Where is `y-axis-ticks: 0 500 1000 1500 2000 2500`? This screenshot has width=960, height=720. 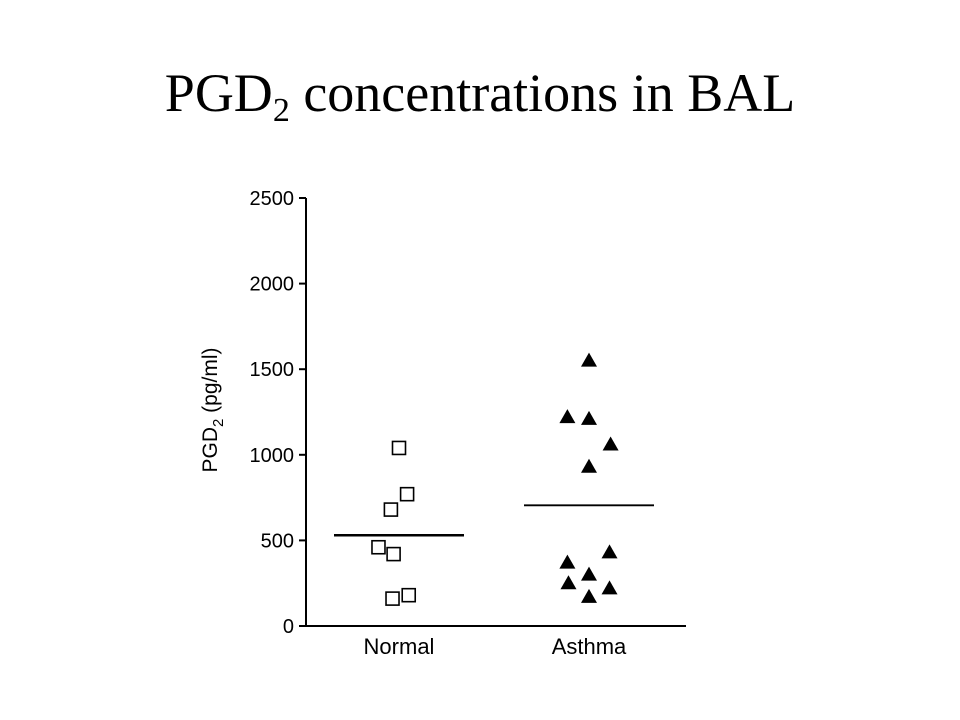 y-axis-ticks: 0 500 1000 1500 2000 2500 is located at coordinates (278, 413).